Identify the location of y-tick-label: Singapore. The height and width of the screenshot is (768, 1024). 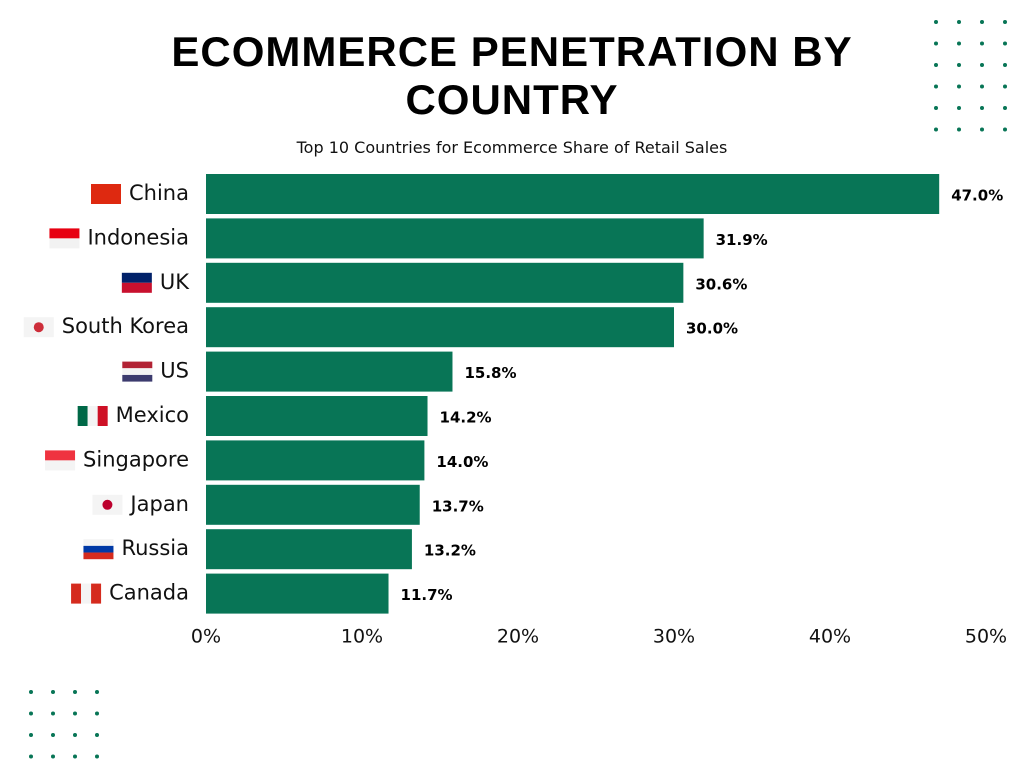
(136, 459).